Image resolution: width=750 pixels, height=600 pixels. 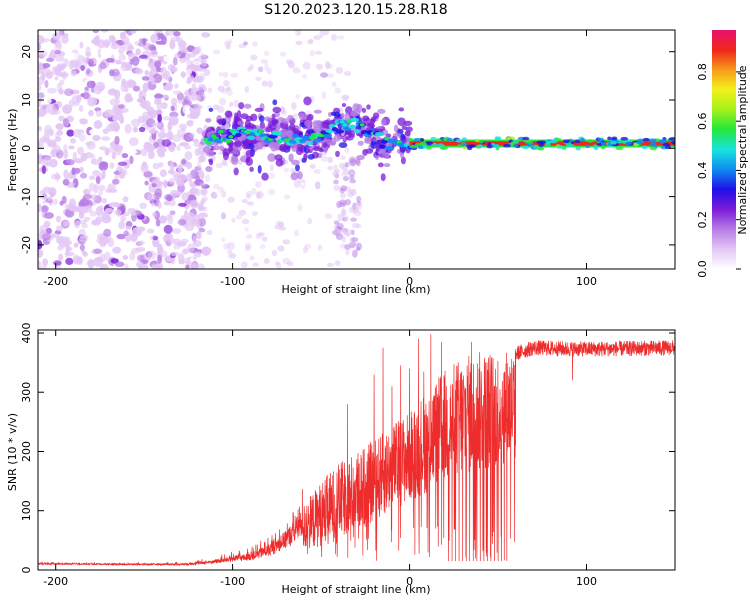 What do you see at coordinates (12, 150) in the screenshot?
I see `spectrogram-ylabel: Frequency (Hz)` at bounding box center [12, 150].